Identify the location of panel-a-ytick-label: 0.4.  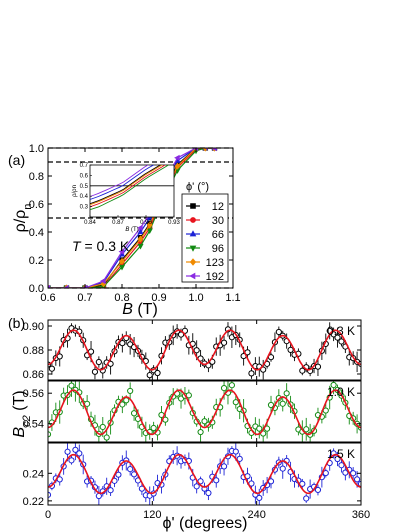
(36, 233).